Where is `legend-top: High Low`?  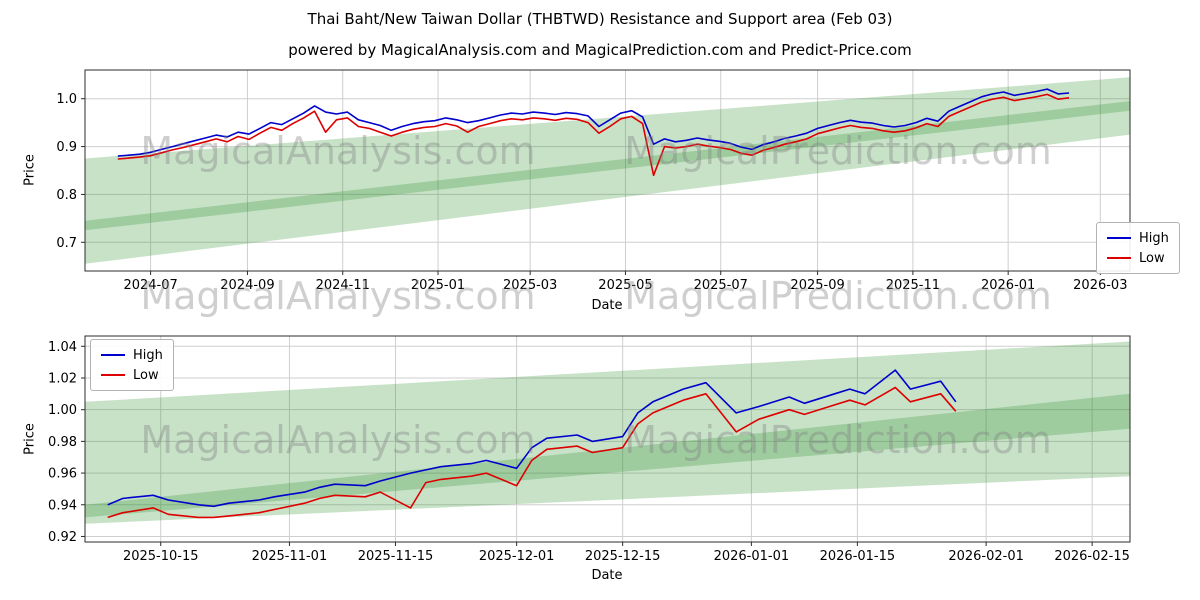 legend-top: High Low is located at coordinates (1138, 248).